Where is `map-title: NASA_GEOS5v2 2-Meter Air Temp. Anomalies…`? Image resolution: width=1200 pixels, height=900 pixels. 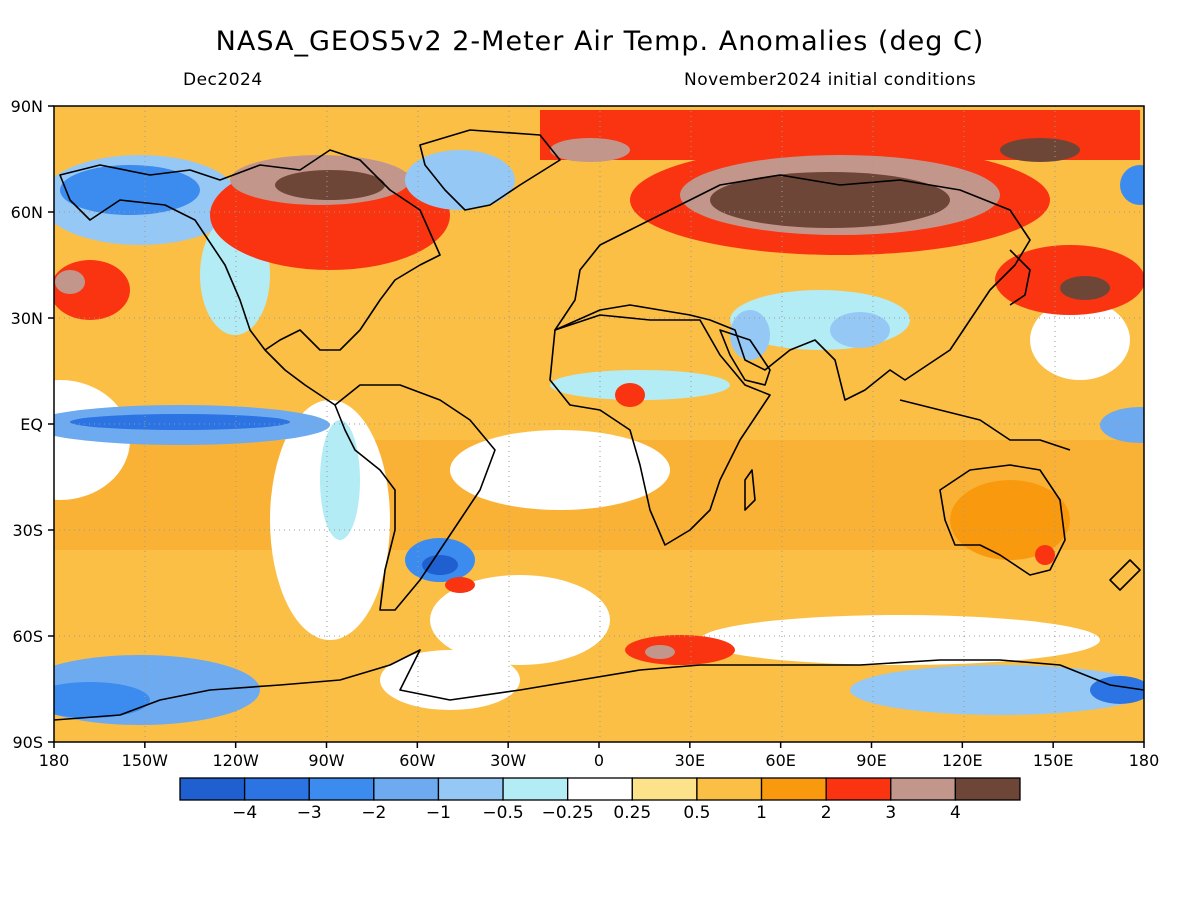
map-title: NASA_GEOS5v2 2-Meter Air Temp. Anomalies… is located at coordinates (600, 41).